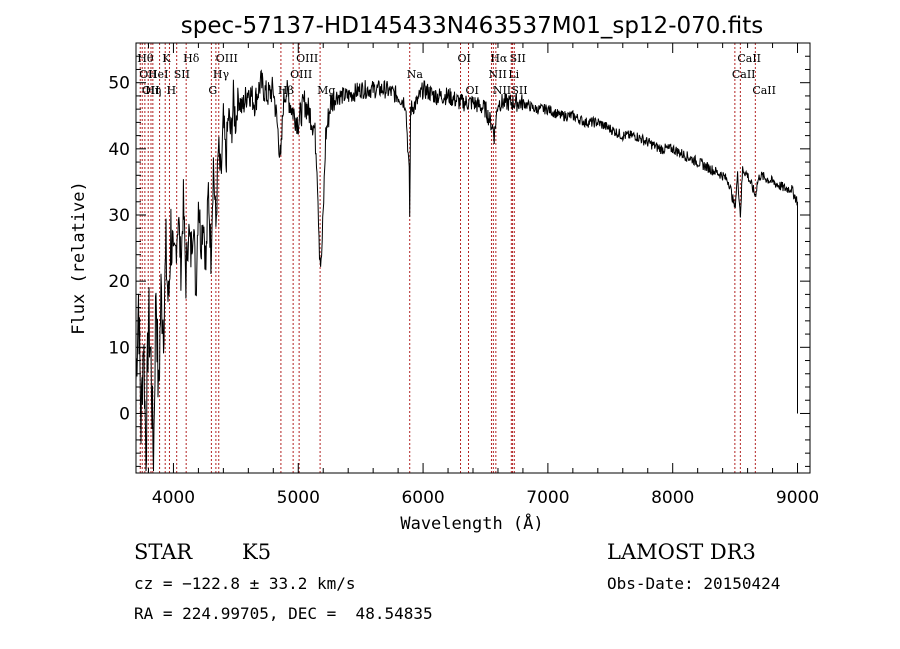  Describe the element at coordinates (158, 74) in the screenshot. I see `line-marker-label: HeI` at that location.